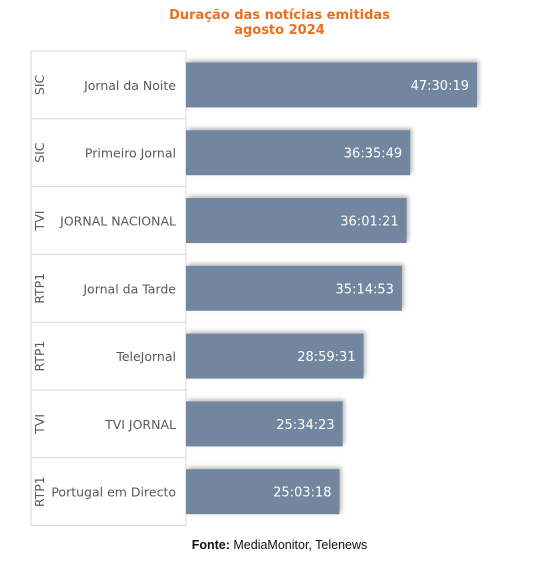 This screenshot has width=559, height=561. What do you see at coordinates (140, 424) in the screenshot?
I see `category-label: TVI JORNAL` at bounding box center [140, 424].